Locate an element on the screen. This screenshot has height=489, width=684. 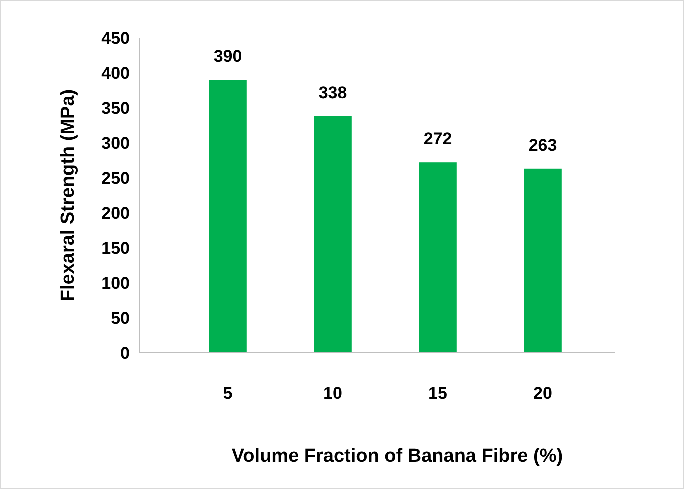
y-tick-label: 400 is located at coordinates (116, 73).